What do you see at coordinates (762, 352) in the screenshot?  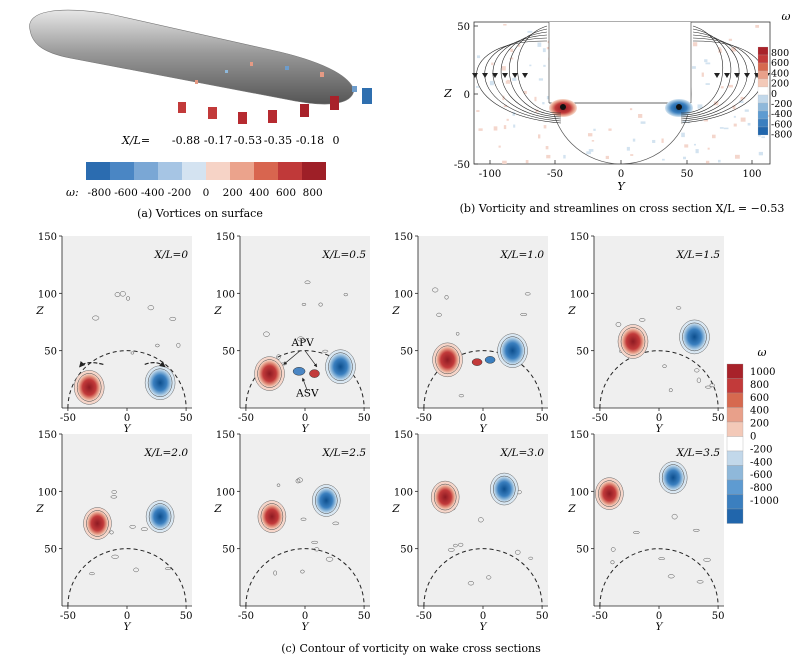 I see `colorbar-c-title: ω` at bounding box center [762, 352].